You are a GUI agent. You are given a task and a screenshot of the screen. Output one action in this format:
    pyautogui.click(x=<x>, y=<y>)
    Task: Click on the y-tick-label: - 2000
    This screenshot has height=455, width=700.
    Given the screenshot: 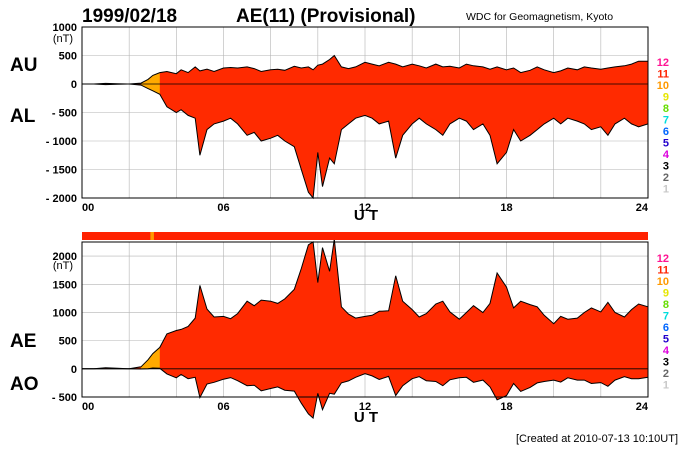 What is the action you would take?
    pyautogui.click(x=61, y=199)
    